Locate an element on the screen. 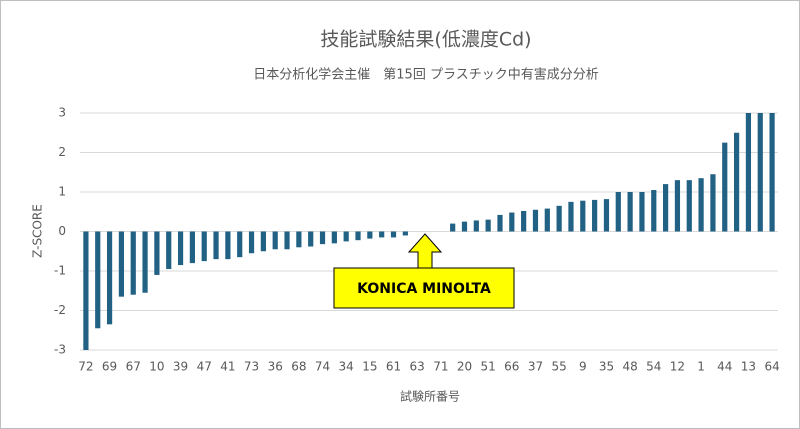 The width and height of the screenshot is (800, 429). x-tick-label: 34 is located at coordinates (346, 367).